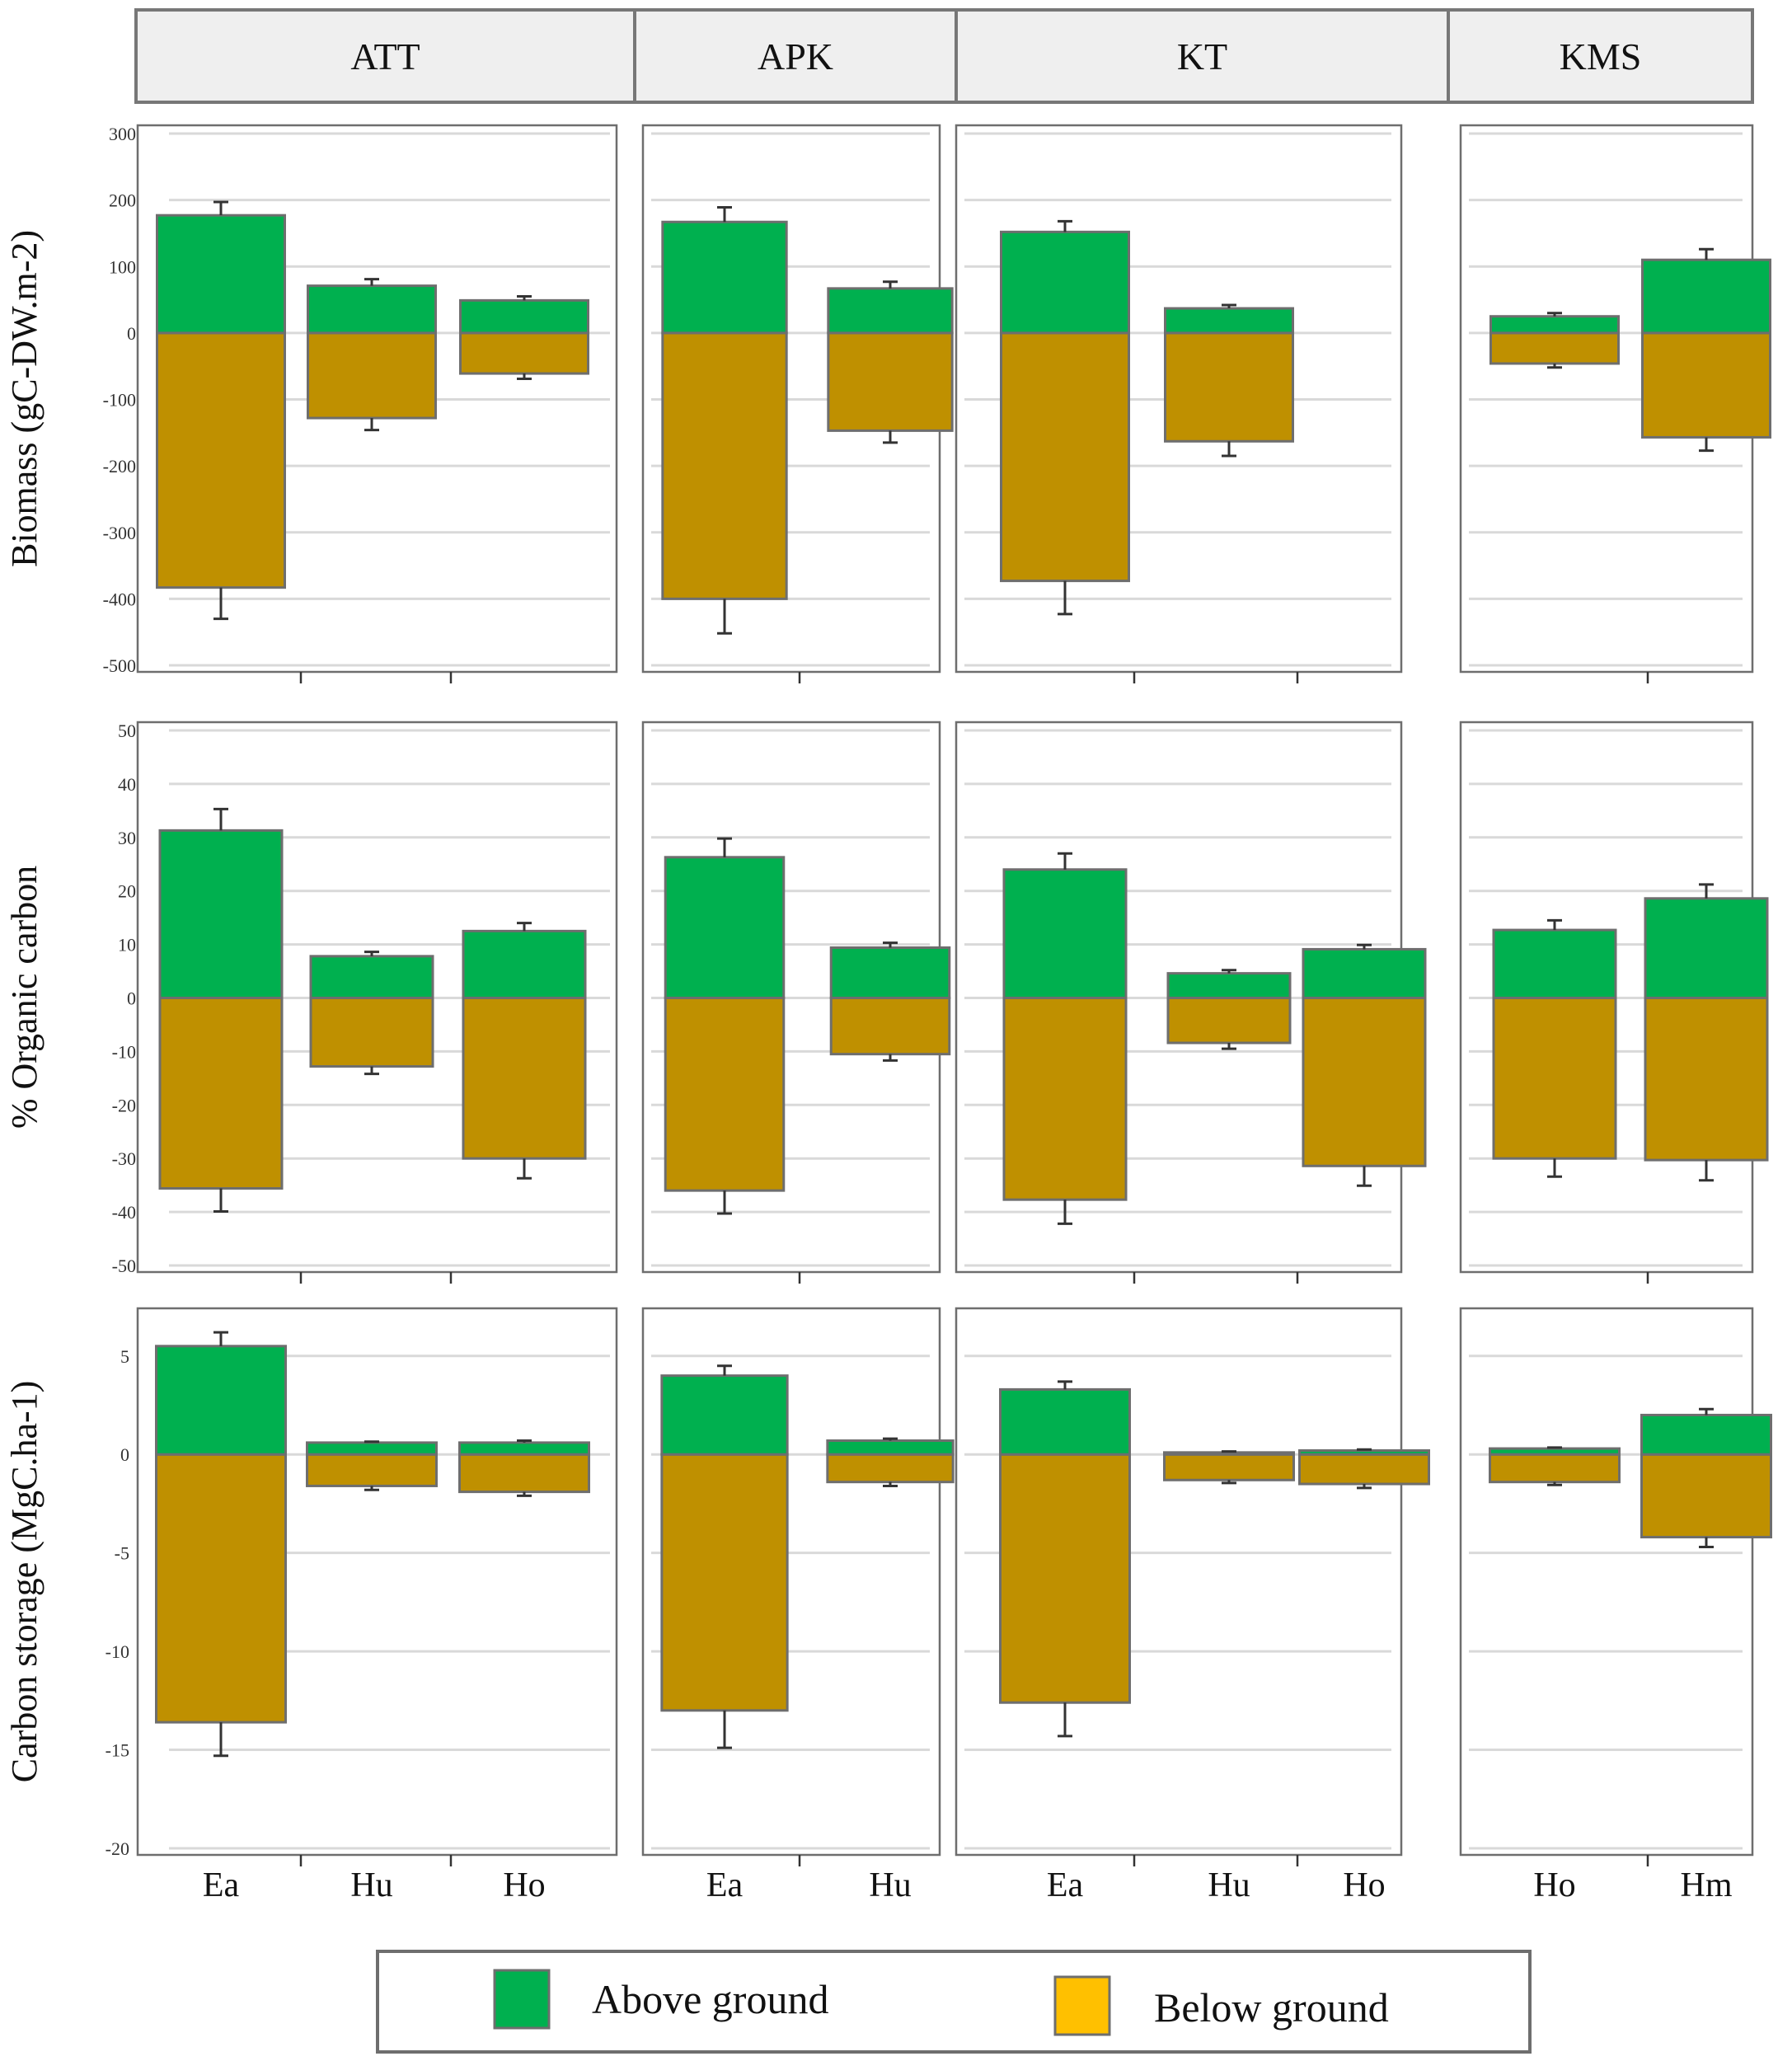 The height and width of the screenshot is (2061, 1792). Describe the element at coordinates (124, 1356) in the screenshot. I see `y-tick-label: 5` at that location.